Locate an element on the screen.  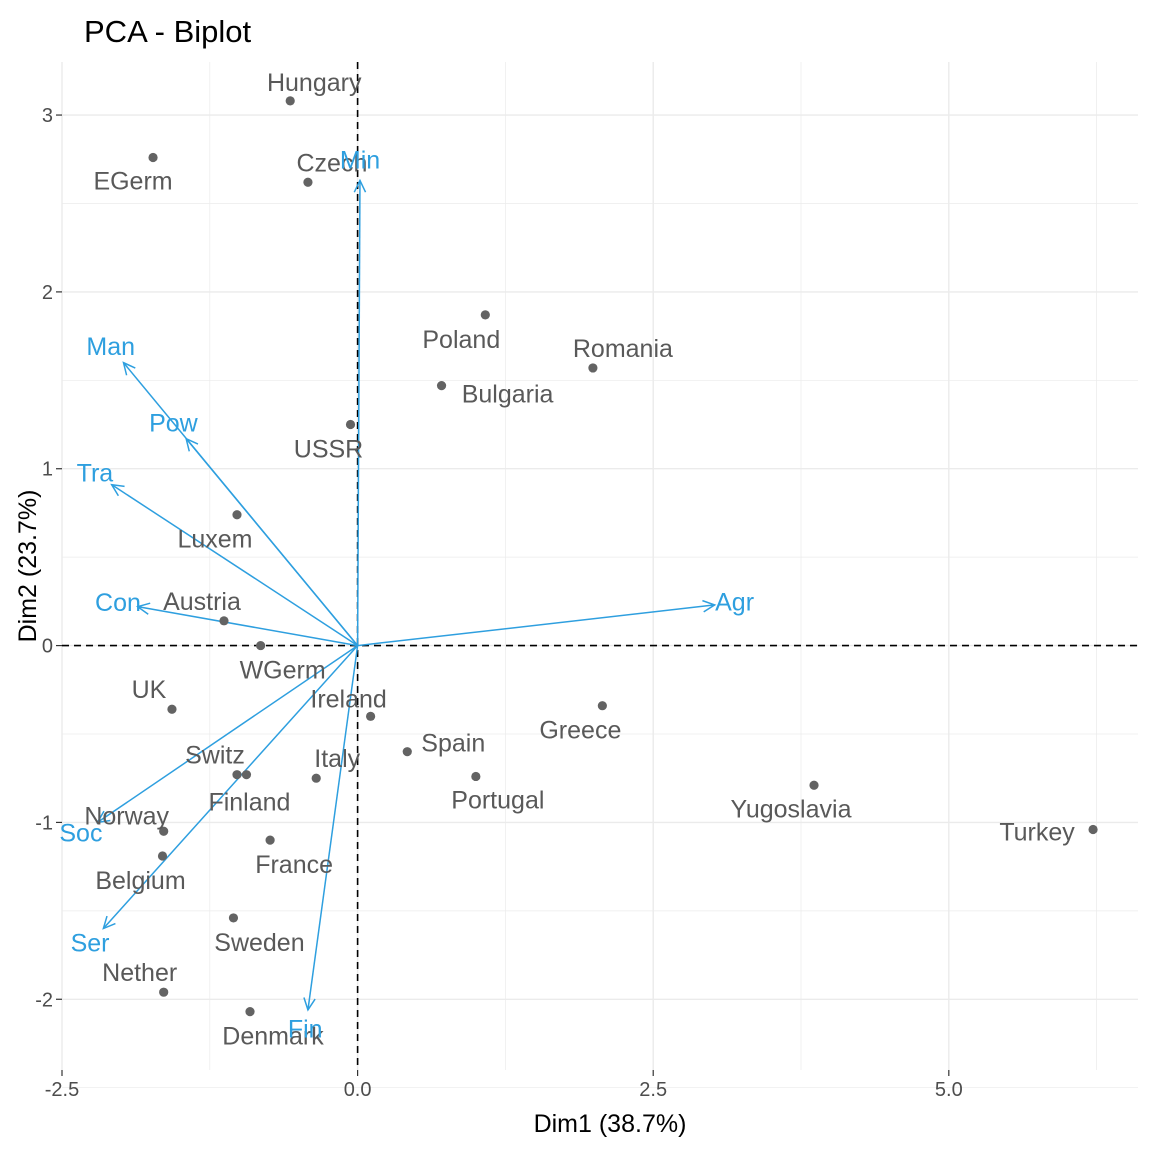
y-axis-title: Dim2 (23.7%) is located at coordinates (28, 566).